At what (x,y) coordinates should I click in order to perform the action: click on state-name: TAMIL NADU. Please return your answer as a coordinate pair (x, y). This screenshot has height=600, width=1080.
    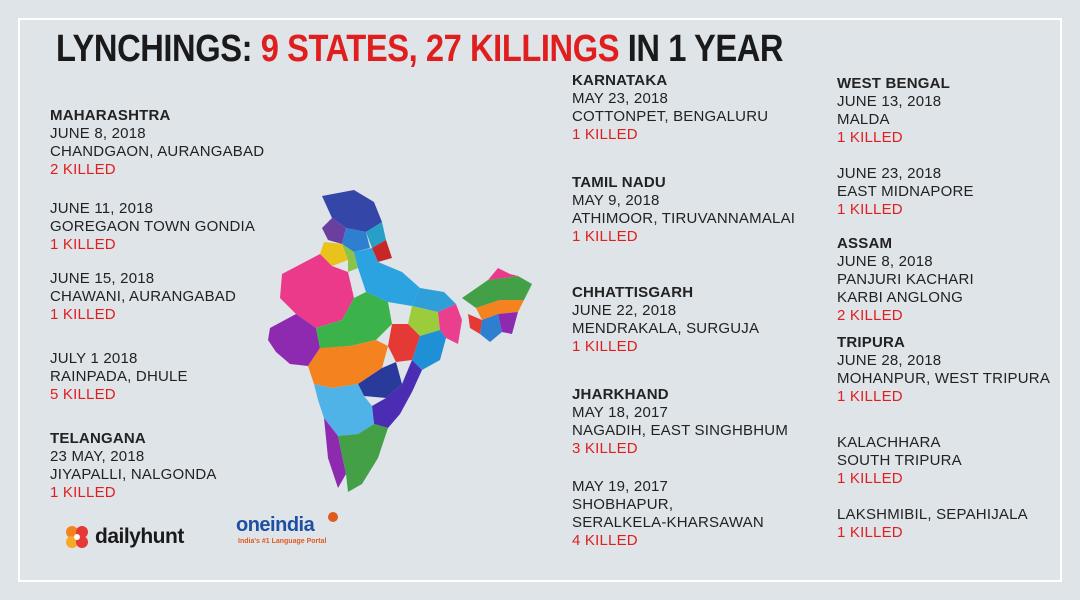
    Looking at the image, I should click on (619, 182).